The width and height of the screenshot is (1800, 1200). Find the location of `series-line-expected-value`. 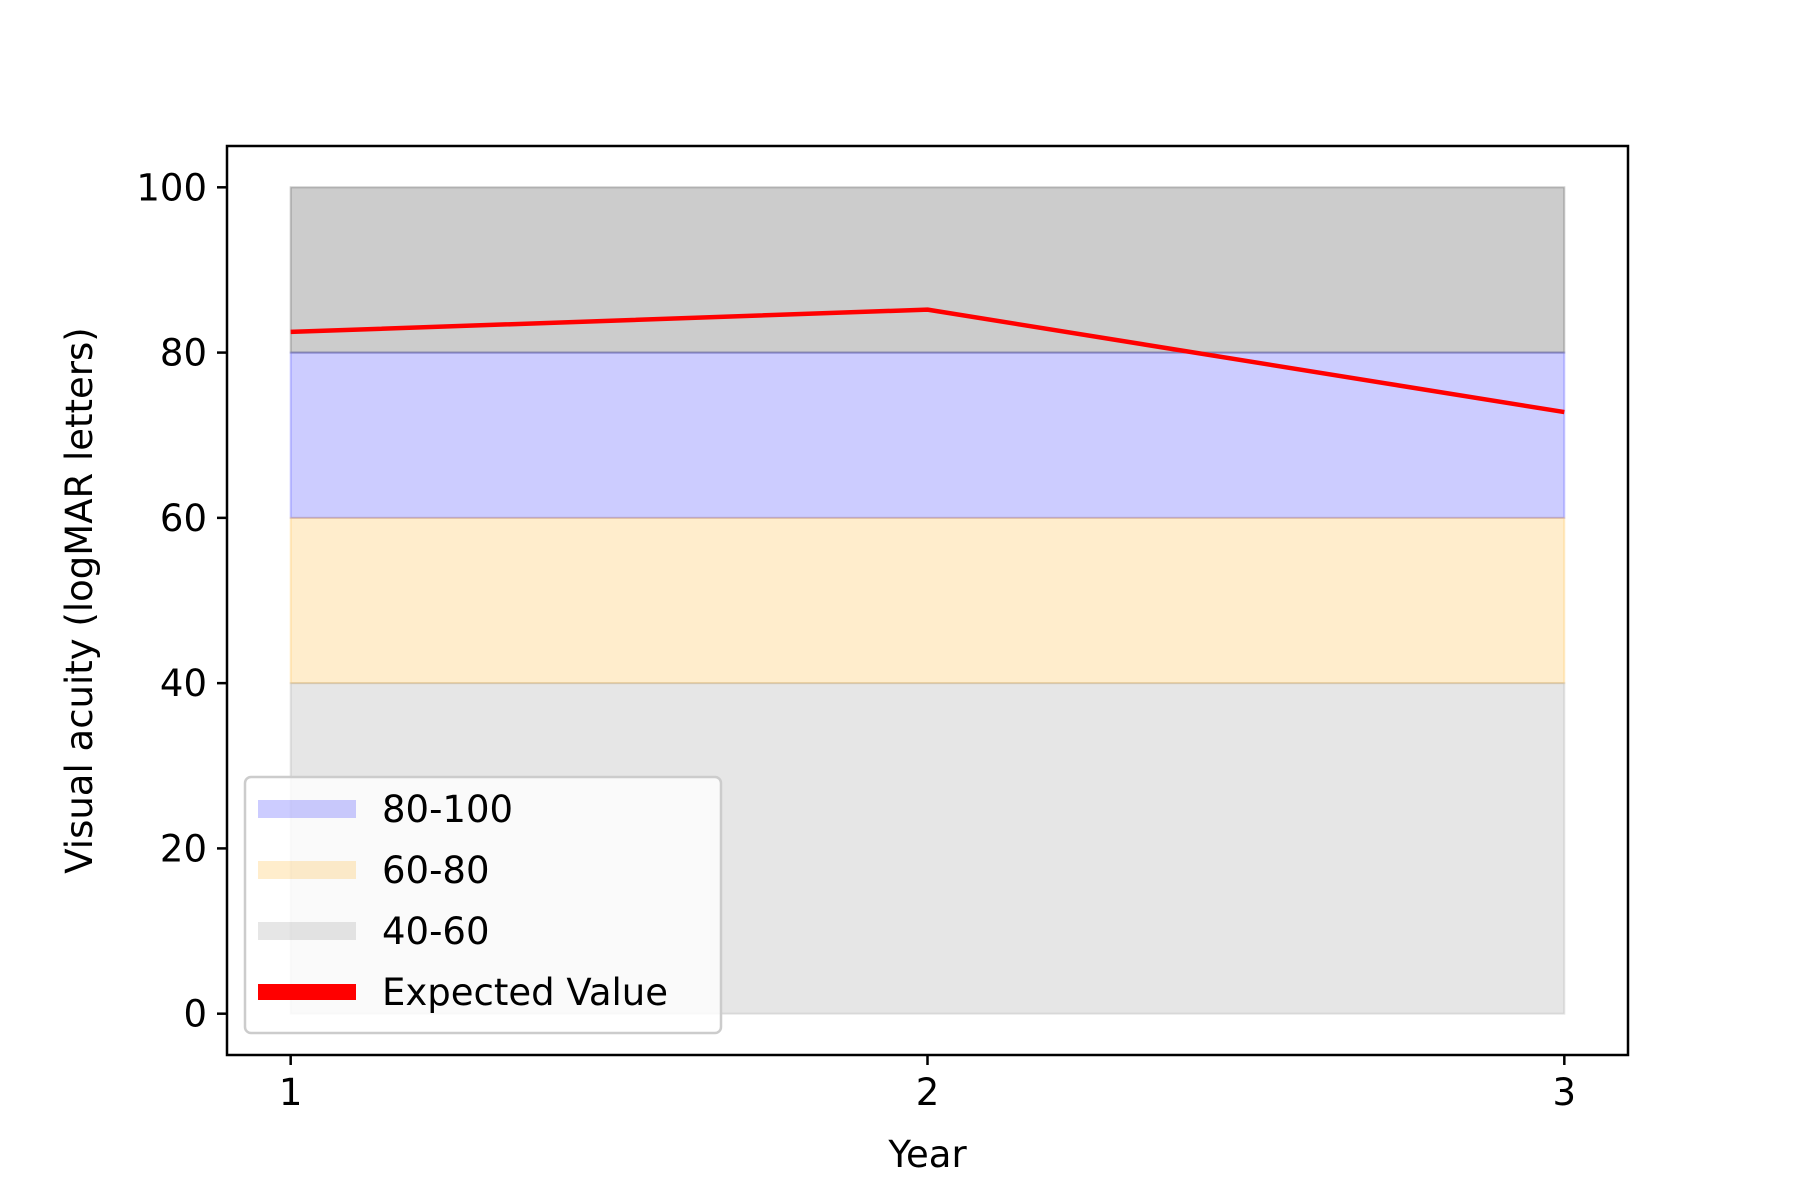

series-line-expected-value is located at coordinates (927, 361).